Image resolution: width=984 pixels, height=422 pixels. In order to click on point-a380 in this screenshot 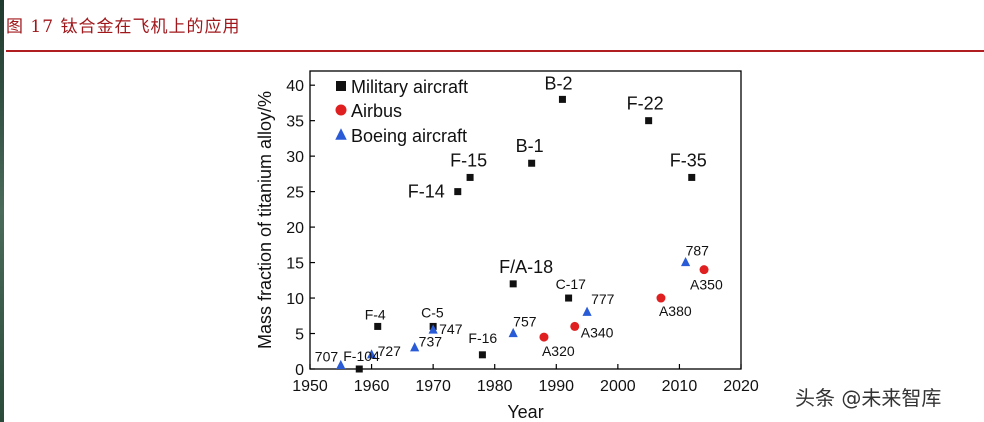, I will do `click(661, 298)`.